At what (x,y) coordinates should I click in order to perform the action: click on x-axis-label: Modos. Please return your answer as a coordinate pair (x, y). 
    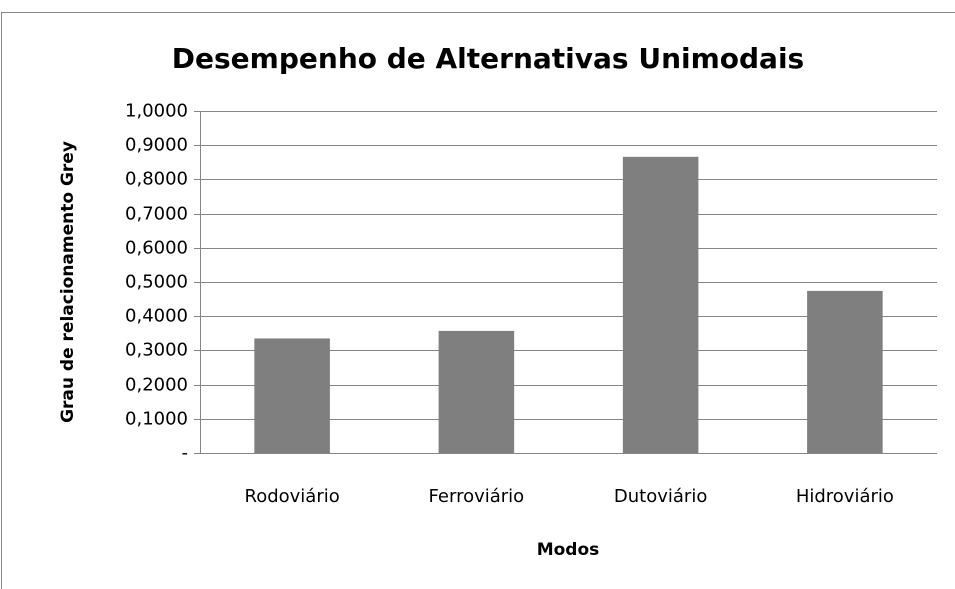
    Looking at the image, I should click on (568, 550).